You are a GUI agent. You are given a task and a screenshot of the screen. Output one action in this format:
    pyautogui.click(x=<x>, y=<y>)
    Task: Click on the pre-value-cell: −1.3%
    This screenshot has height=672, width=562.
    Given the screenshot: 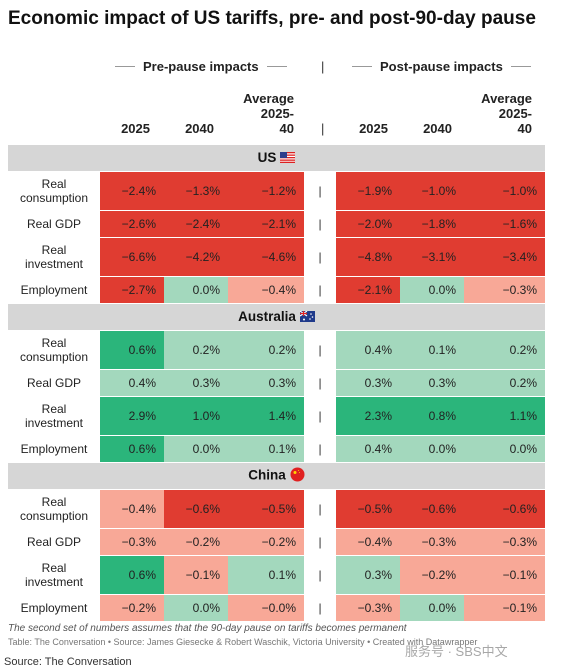 What is the action you would take?
    pyautogui.click(x=196, y=191)
    